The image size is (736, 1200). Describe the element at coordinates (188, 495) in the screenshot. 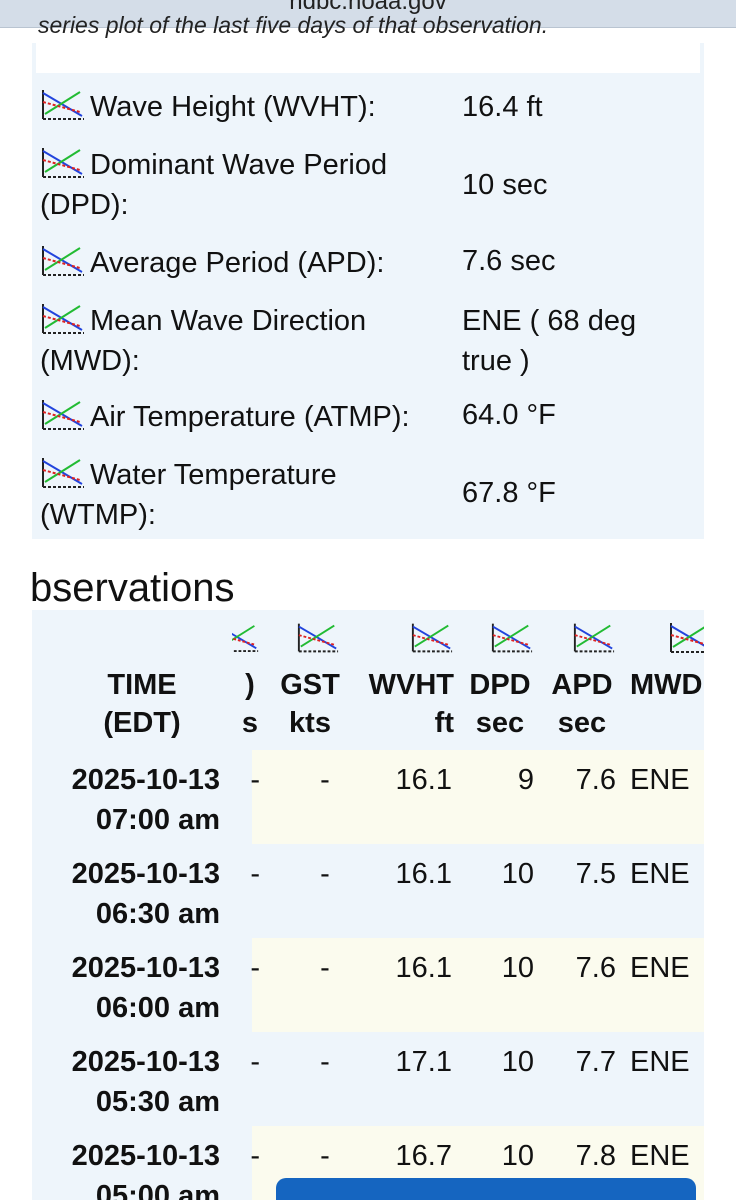

I see `latest-label: Water Temperature (WTMP):` at that location.